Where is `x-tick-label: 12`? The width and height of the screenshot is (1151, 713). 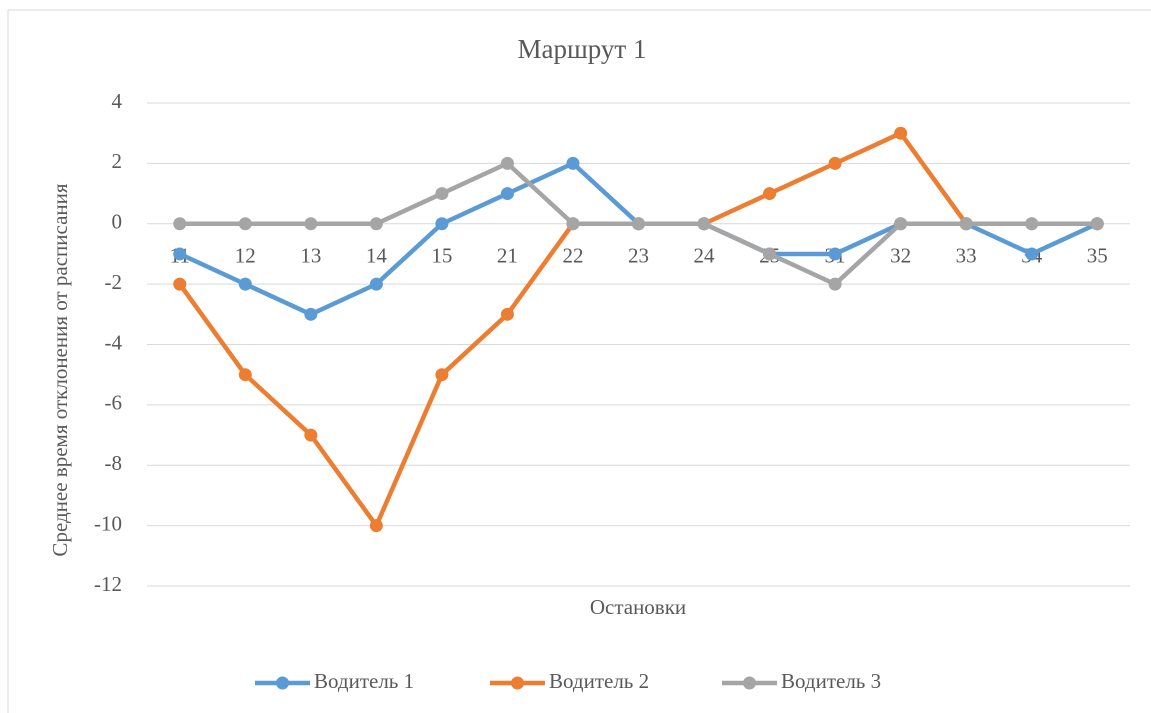
x-tick-label: 12 is located at coordinates (245, 256).